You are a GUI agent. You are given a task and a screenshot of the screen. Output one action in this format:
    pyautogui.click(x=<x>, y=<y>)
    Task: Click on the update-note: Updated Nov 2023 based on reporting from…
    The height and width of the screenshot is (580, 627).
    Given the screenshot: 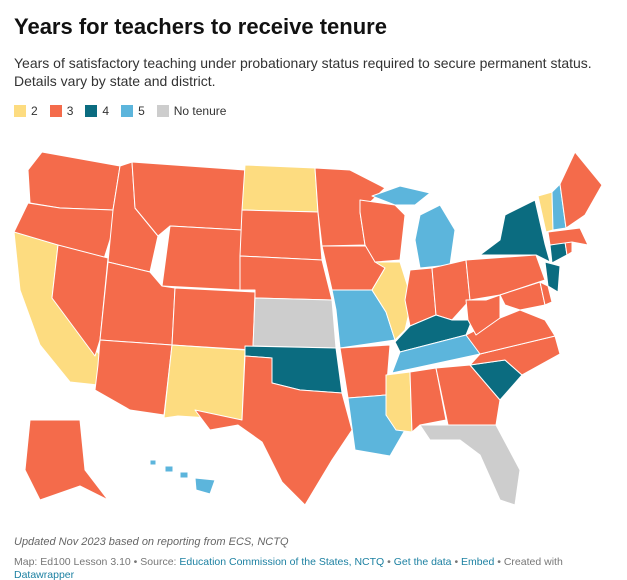 What is the action you would take?
    pyautogui.click(x=151, y=542)
    